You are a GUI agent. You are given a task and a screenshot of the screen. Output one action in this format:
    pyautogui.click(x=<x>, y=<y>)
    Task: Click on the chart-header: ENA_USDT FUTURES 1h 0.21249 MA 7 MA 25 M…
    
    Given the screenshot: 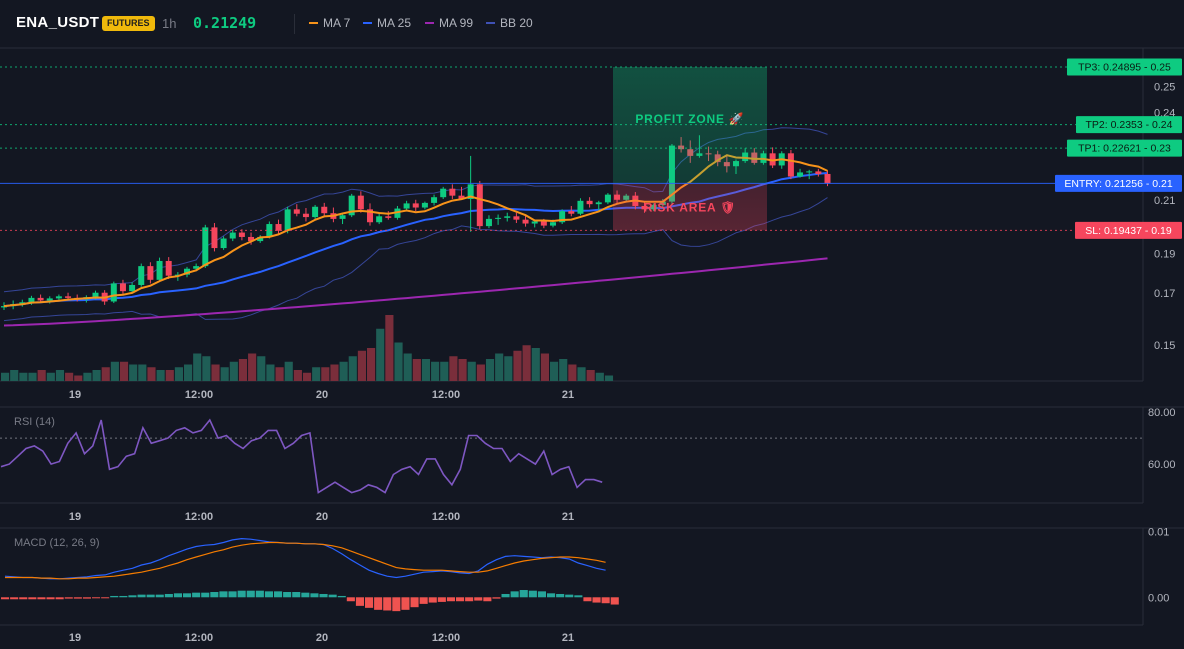 What is the action you would take?
    pyautogui.click(x=592, y=24)
    